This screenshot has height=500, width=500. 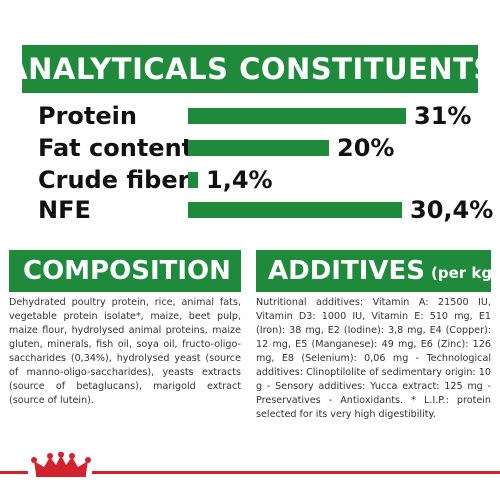 I want to click on nutrient-label-protein: Protein, so click(x=87, y=116).